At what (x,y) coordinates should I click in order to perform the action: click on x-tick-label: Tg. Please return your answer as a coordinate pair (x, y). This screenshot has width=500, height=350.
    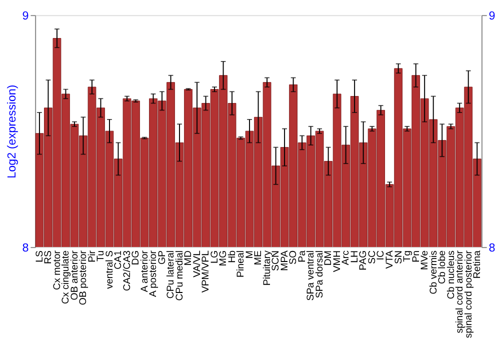
    Looking at the image, I should click on (408, 256).